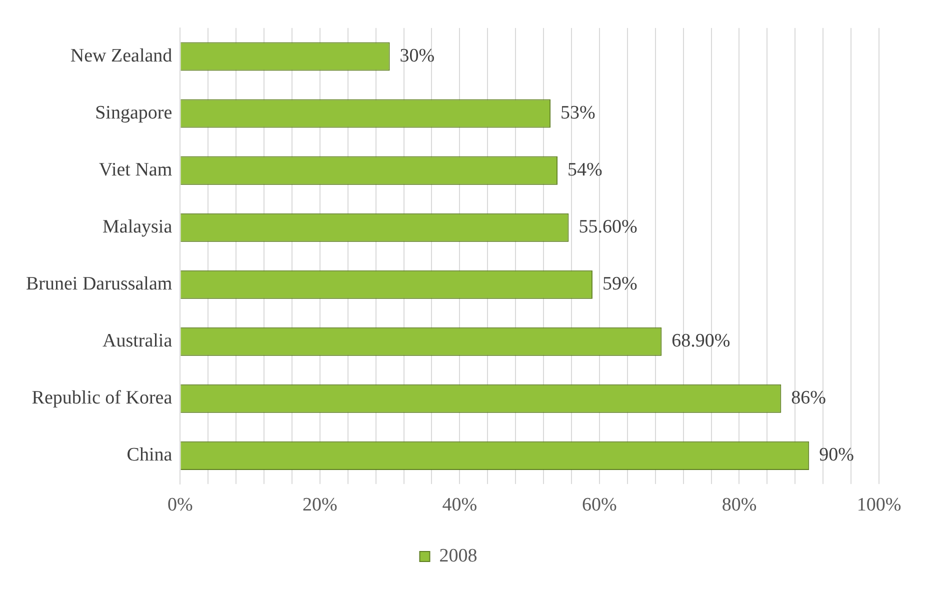 The image size is (927, 594). Describe the element at coordinates (808, 398) in the screenshot. I see `data-label: 86%` at that location.